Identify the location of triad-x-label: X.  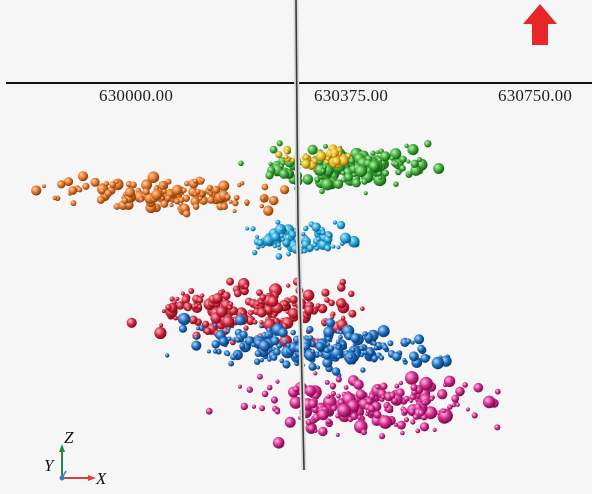
(101, 478).